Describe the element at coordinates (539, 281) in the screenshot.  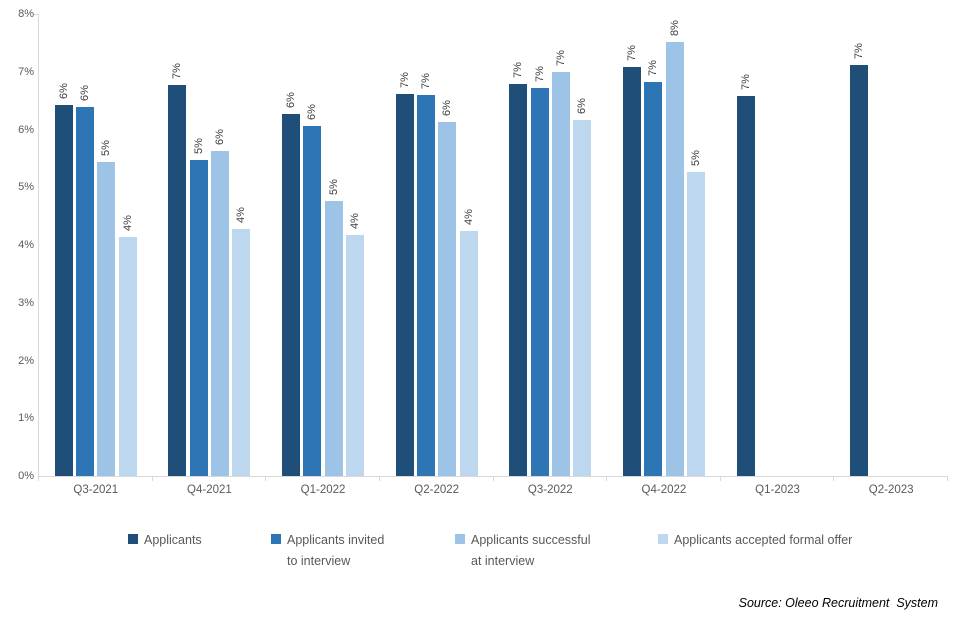
I see `bar-applicants-invited-to-interview-q3-2022` at that location.